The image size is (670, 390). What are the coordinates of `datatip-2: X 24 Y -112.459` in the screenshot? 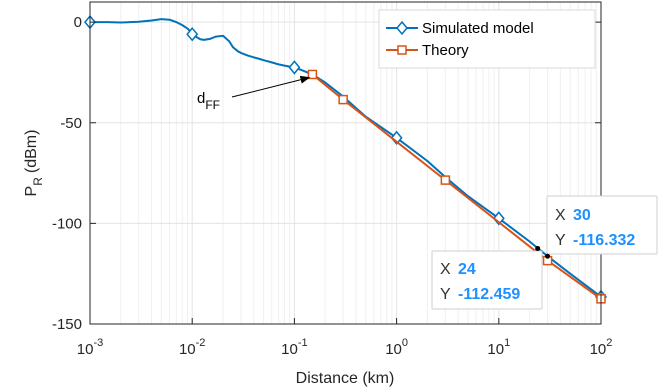 It's located at (487, 280).